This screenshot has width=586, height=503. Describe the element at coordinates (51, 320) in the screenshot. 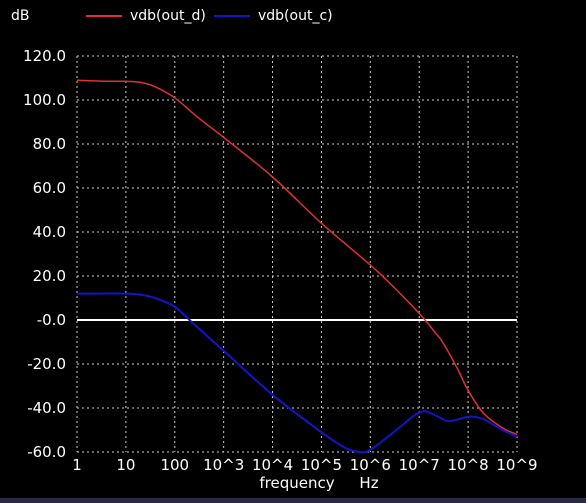

I see `y-tick-label: -0.0` at that location.